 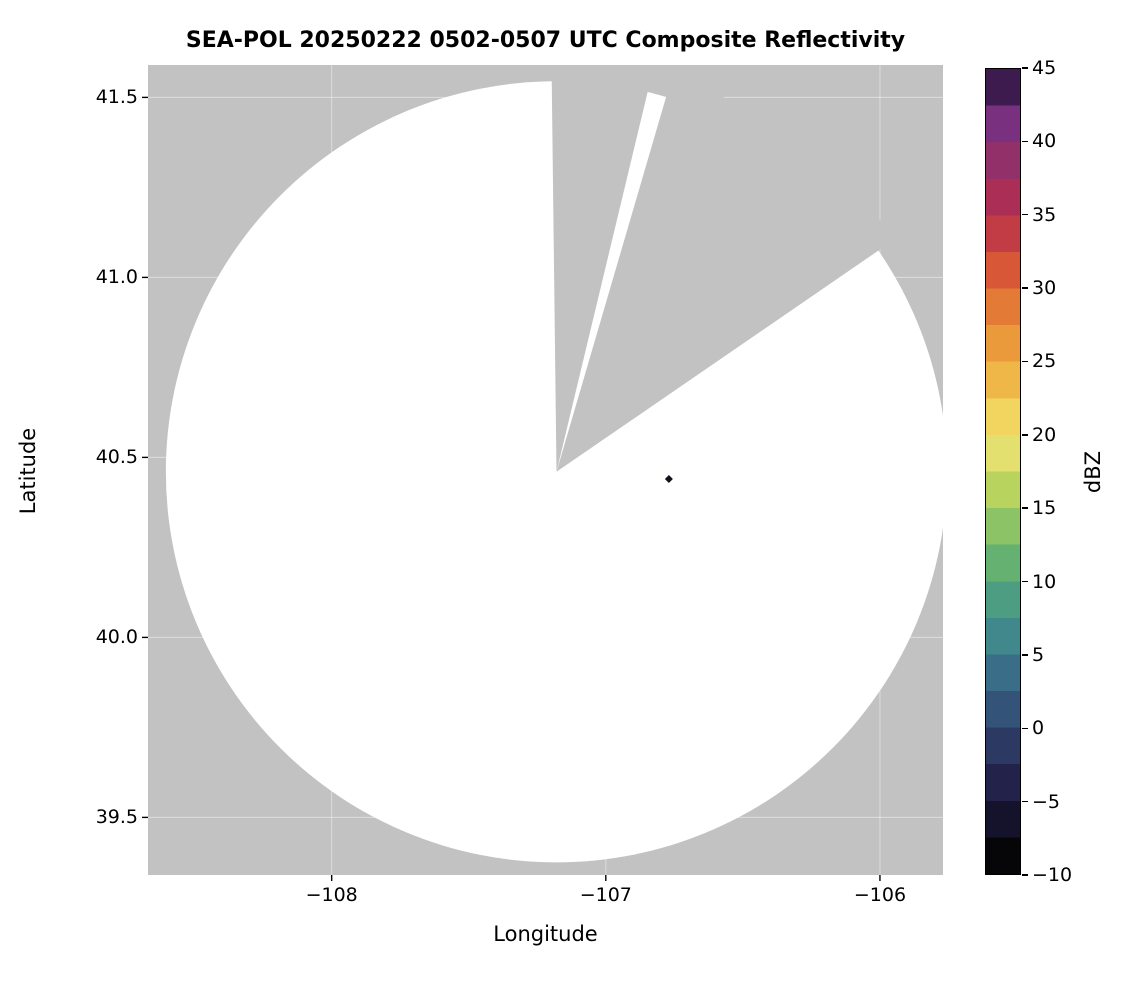 What do you see at coordinates (116, 457) in the screenshot?
I see `y-tick-label: 40.5` at bounding box center [116, 457].